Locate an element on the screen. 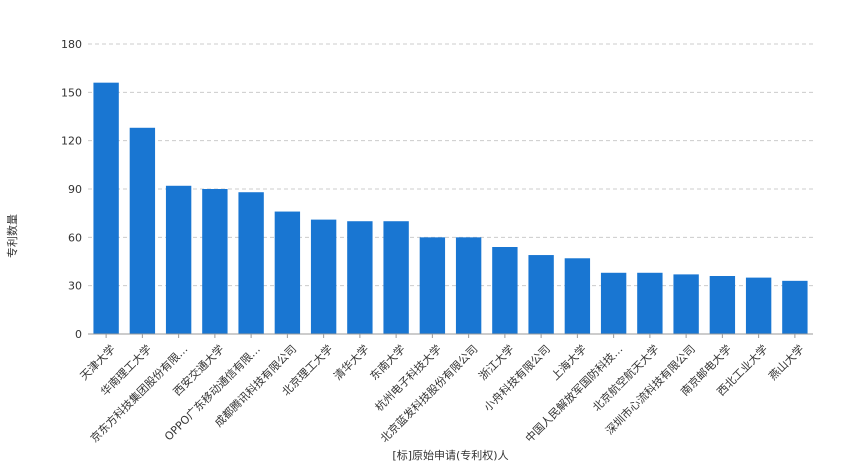 The width and height of the screenshot is (853, 470). x-tick-label: 北京航空航天大学 is located at coordinates (626, 378).